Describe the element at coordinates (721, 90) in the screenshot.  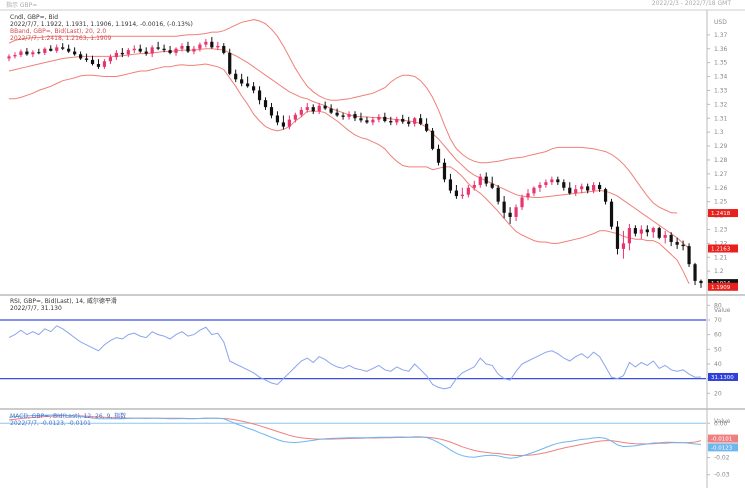
I see `price-tick-label: 1.33` at that location.